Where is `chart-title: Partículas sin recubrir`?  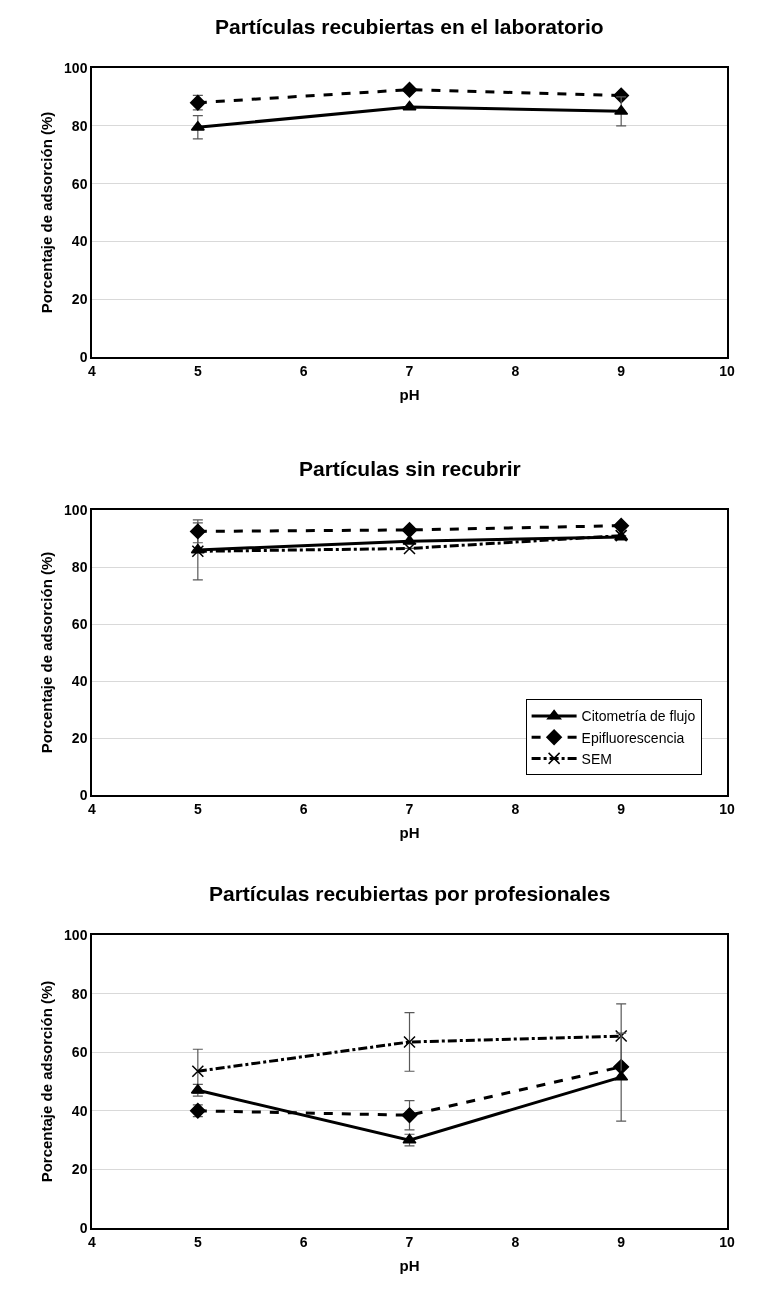
chart-title: Partículas sin recubrir is located at coordinates (410, 468).